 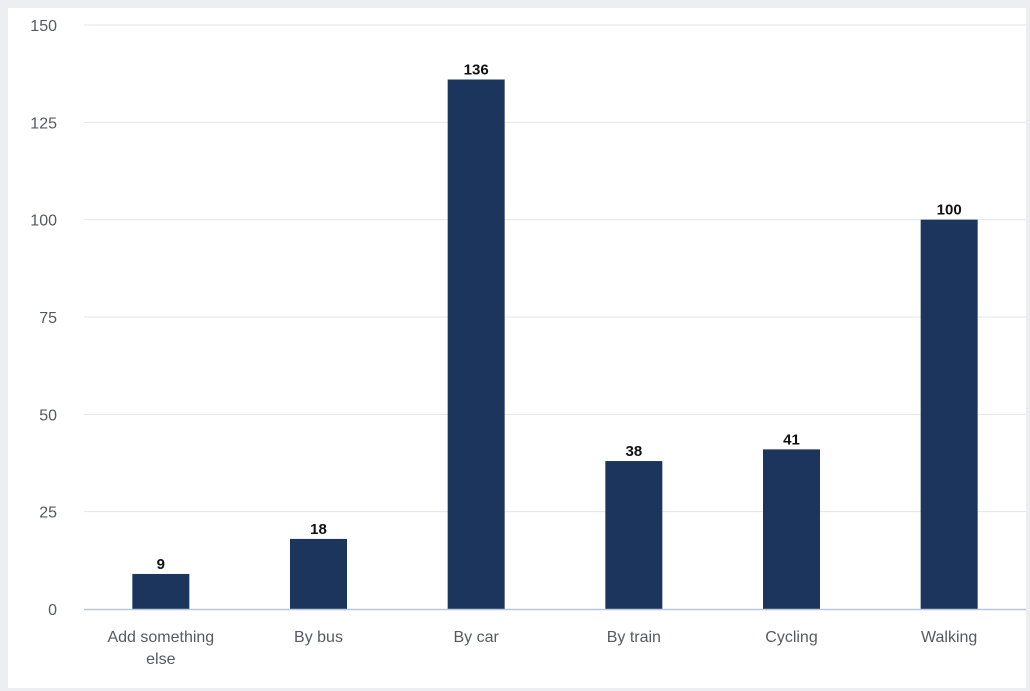 What do you see at coordinates (160, 659) in the screenshot?
I see `x-tick-label-line: else` at bounding box center [160, 659].